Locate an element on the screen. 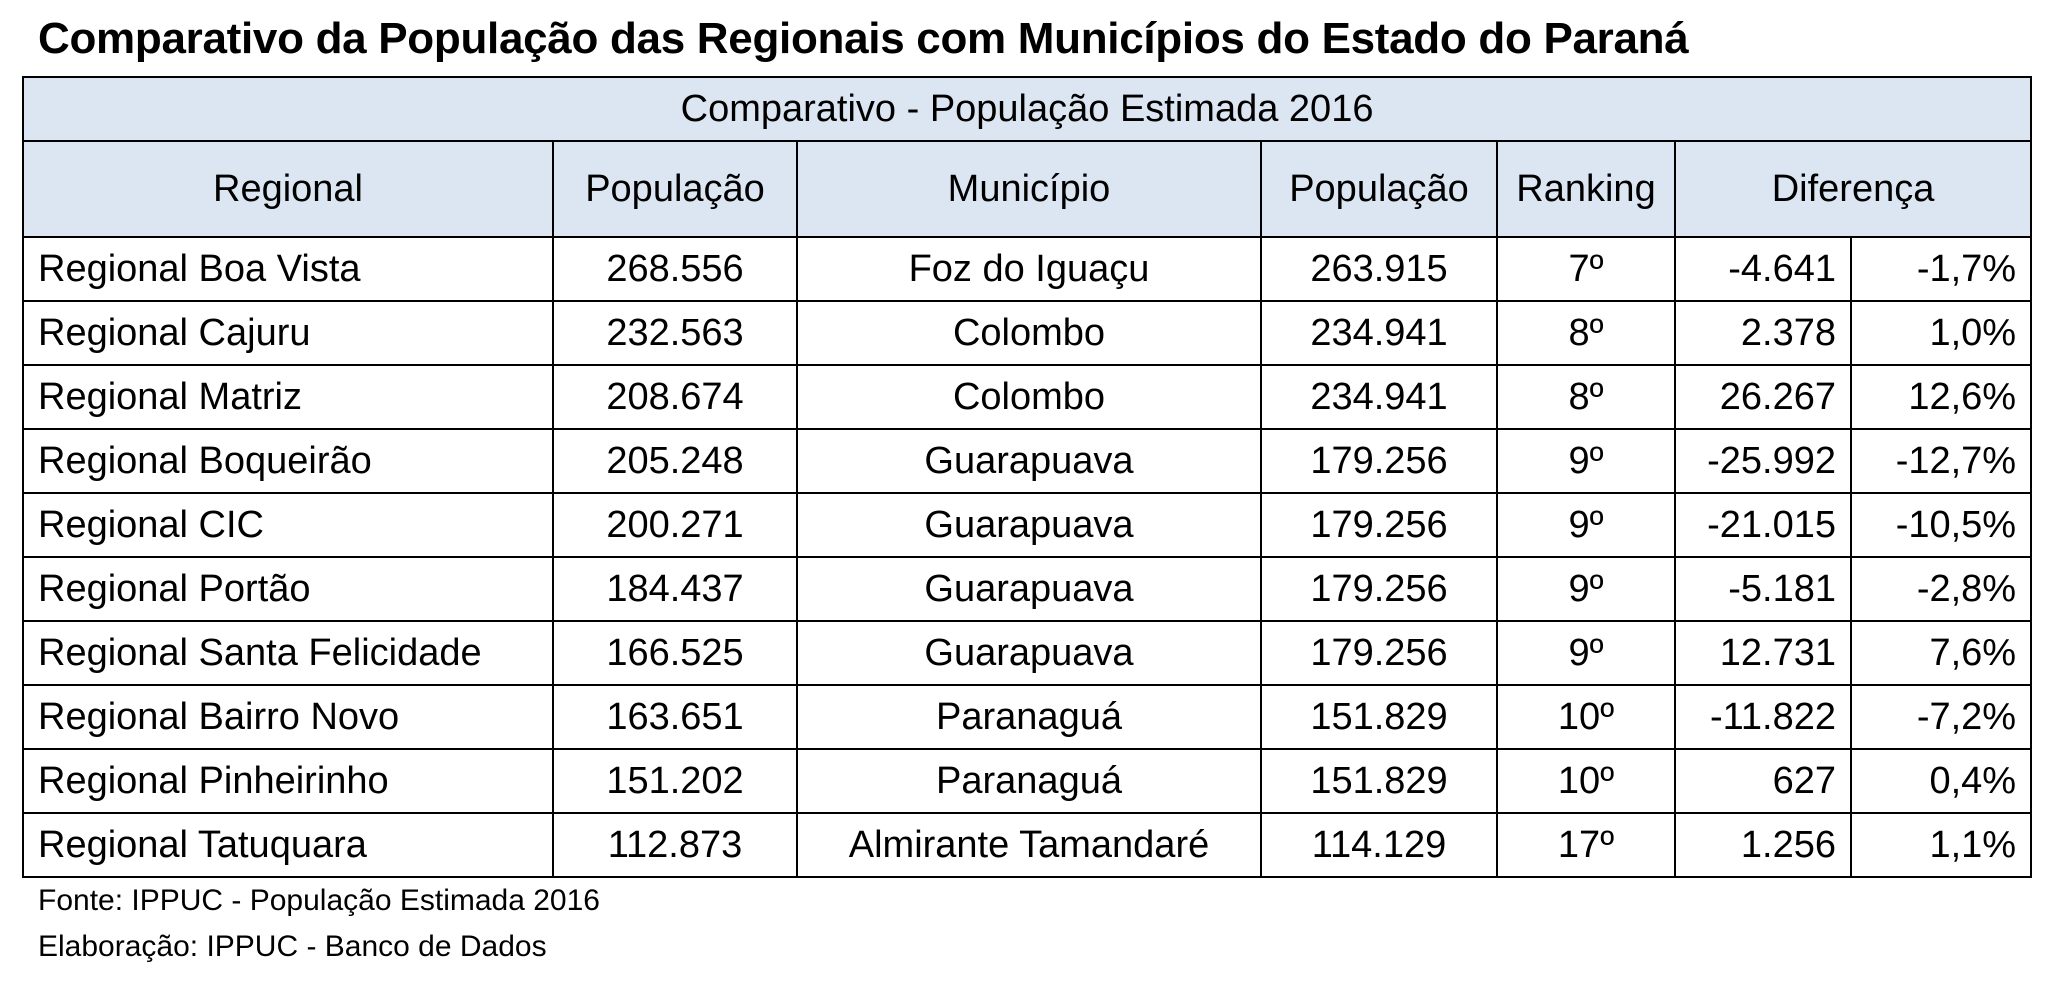 This screenshot has height=986, width=2053. cell-populacao-regional: 268.556 is located at coordinates (675, 269).